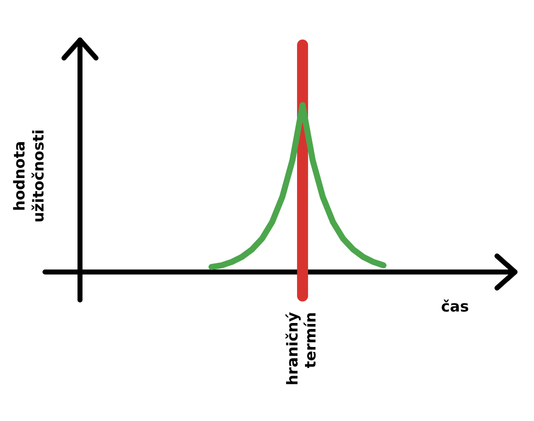  Describe the element at coordinates (301, 349) in the screenshot. I see `text: hraničný termín` at that location.